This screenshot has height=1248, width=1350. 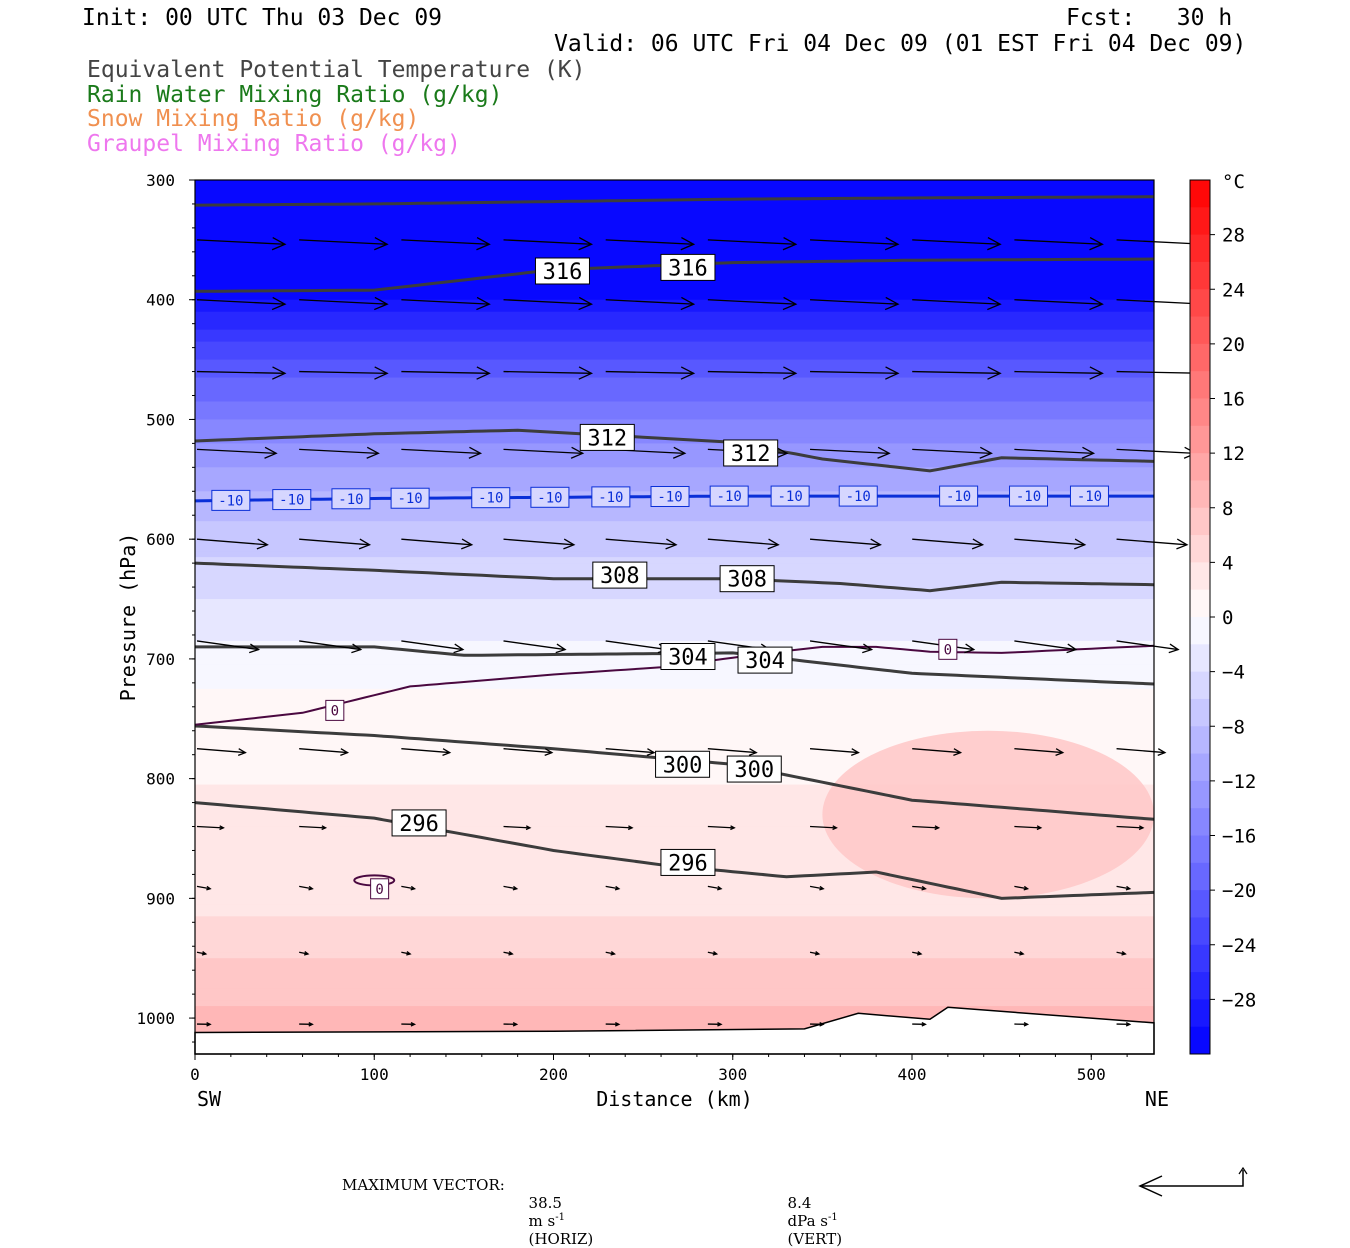 I want to click on colorbar-tick-label: −24, so click(x=1239, y=946).